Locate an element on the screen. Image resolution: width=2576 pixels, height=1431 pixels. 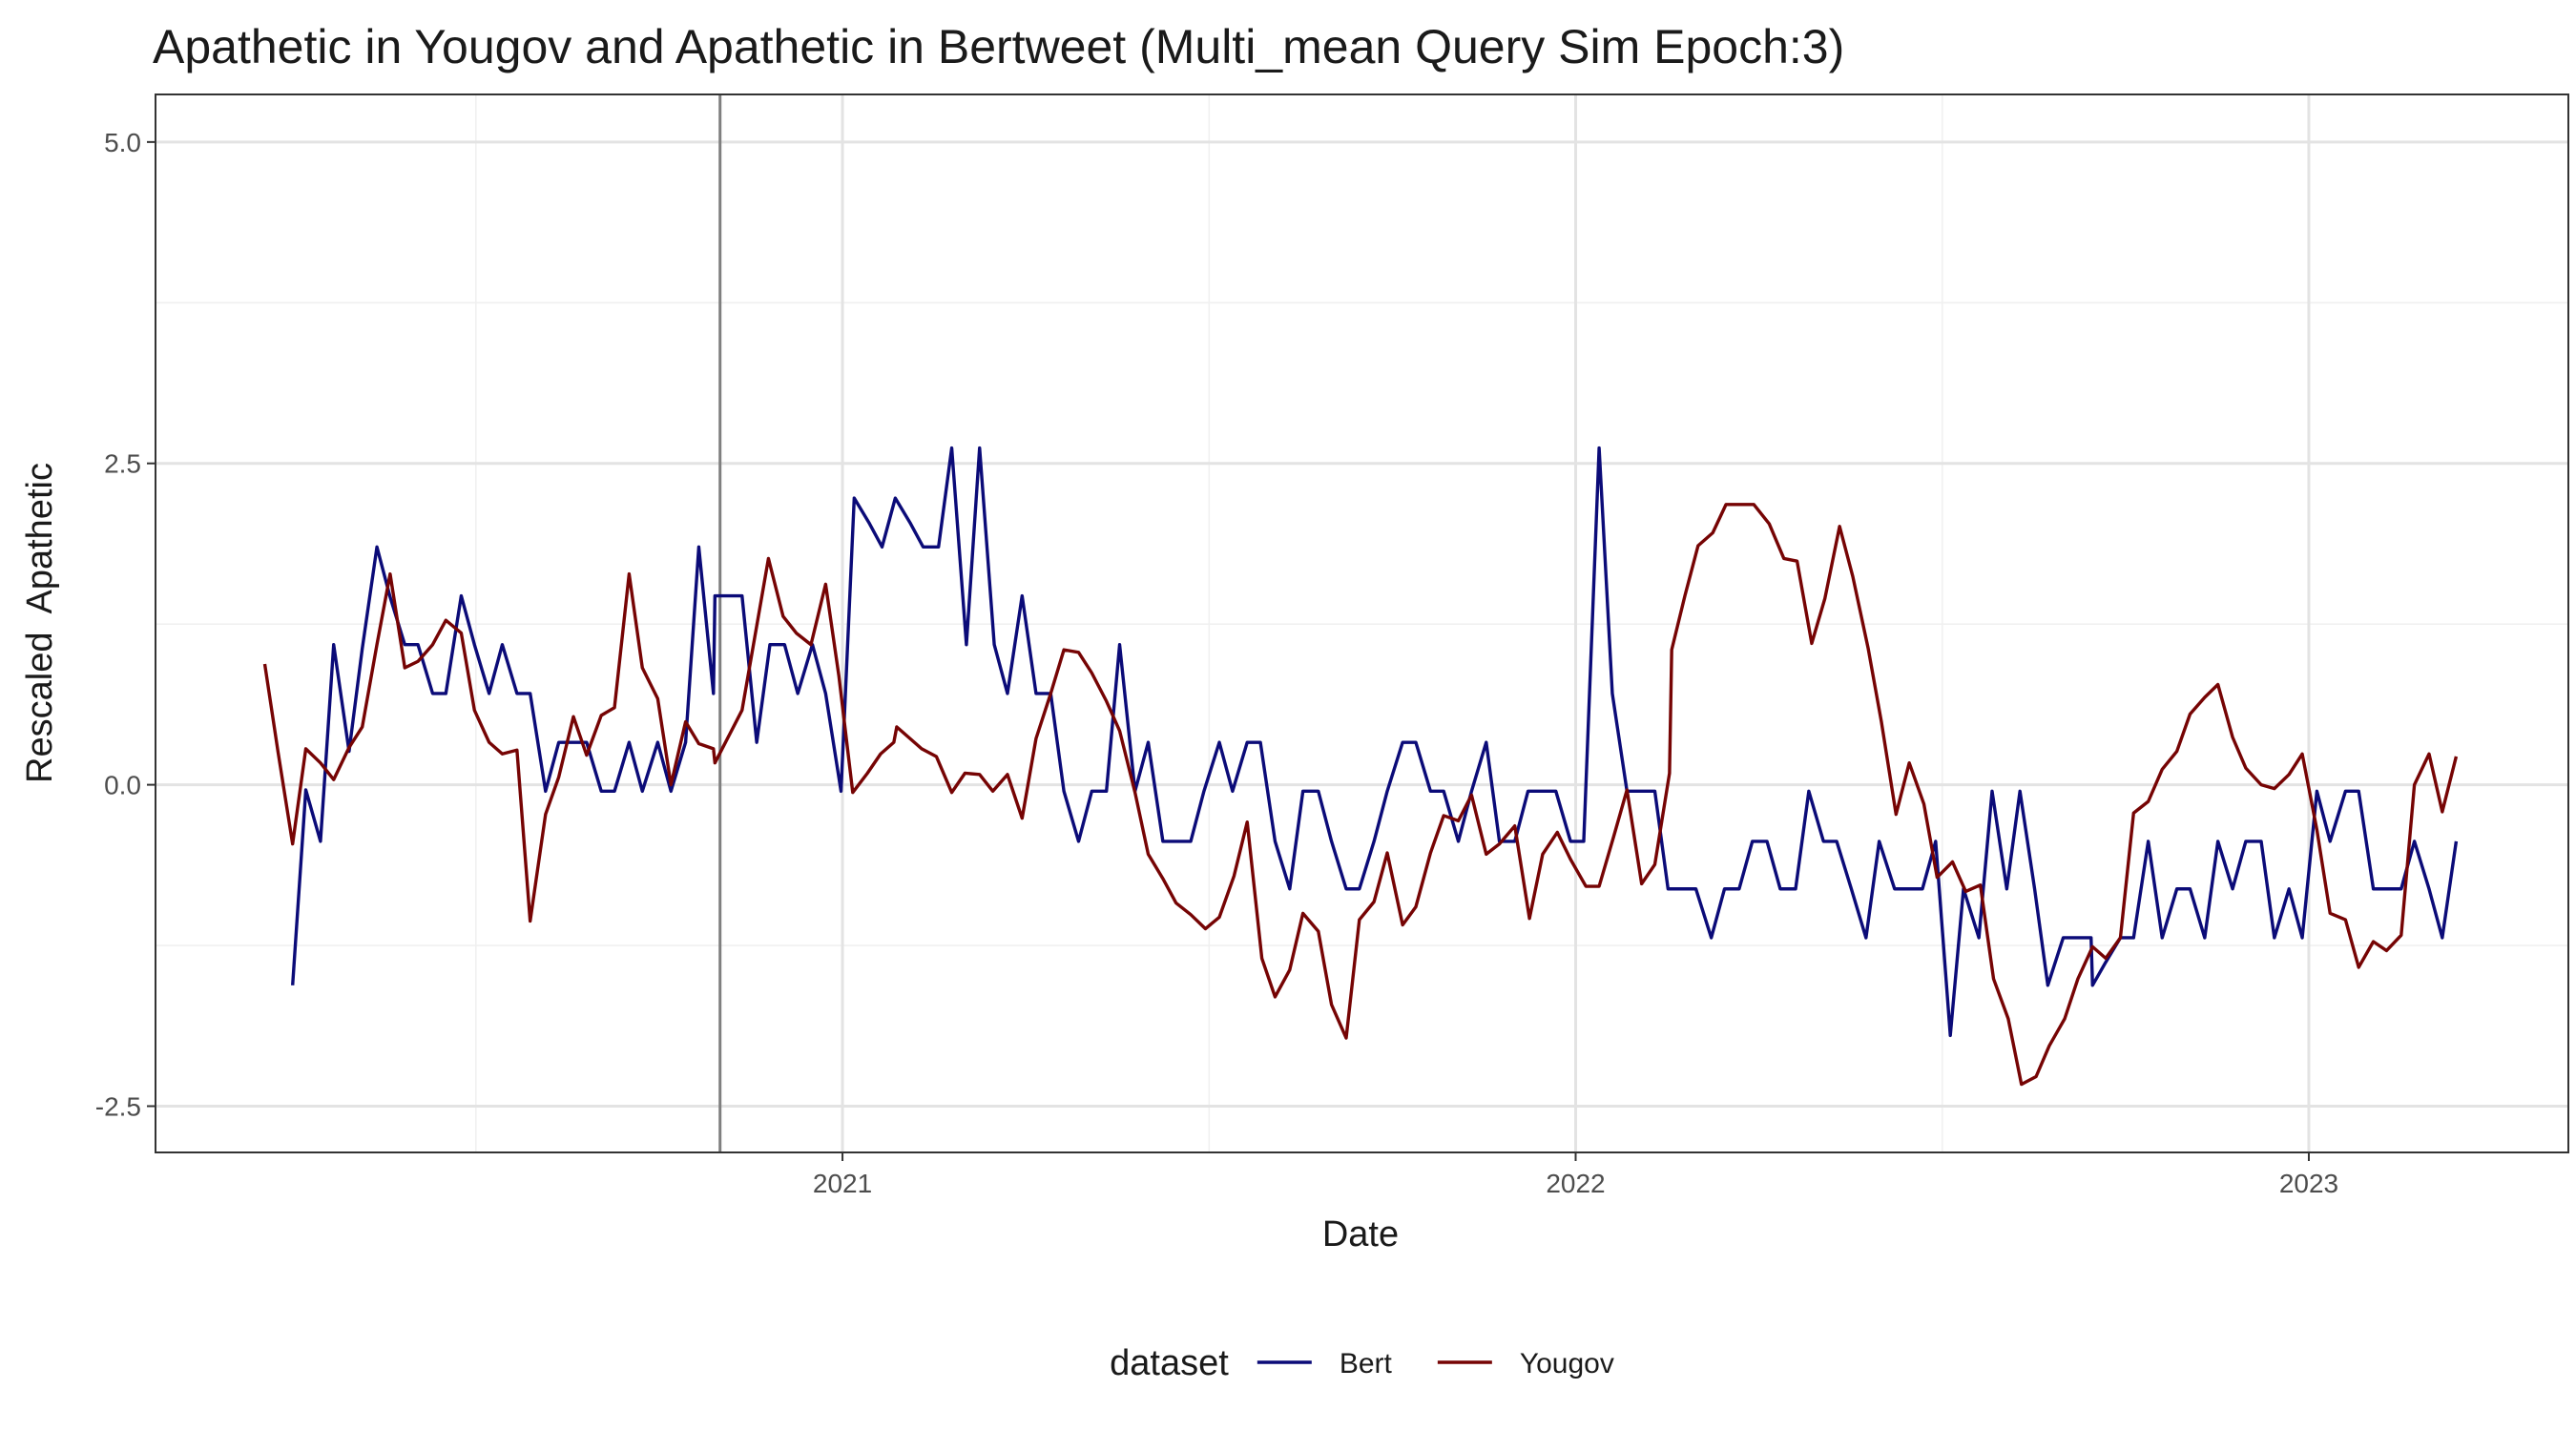
y-tick-label: 5.0 is located at coordinates (122, 143).